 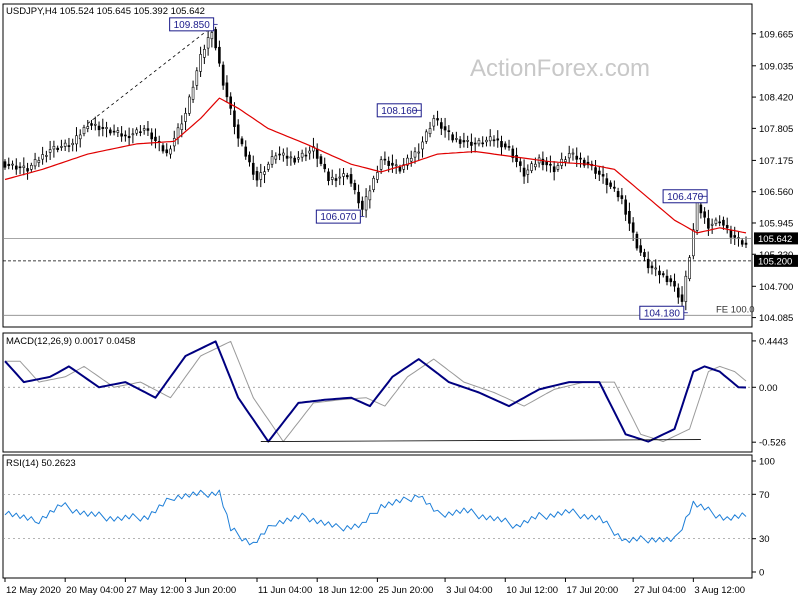 What do you see at coordinates (775, 261) in the screenshot?
I see `support-level-label: 105.200` at bounding box center [775, 261].